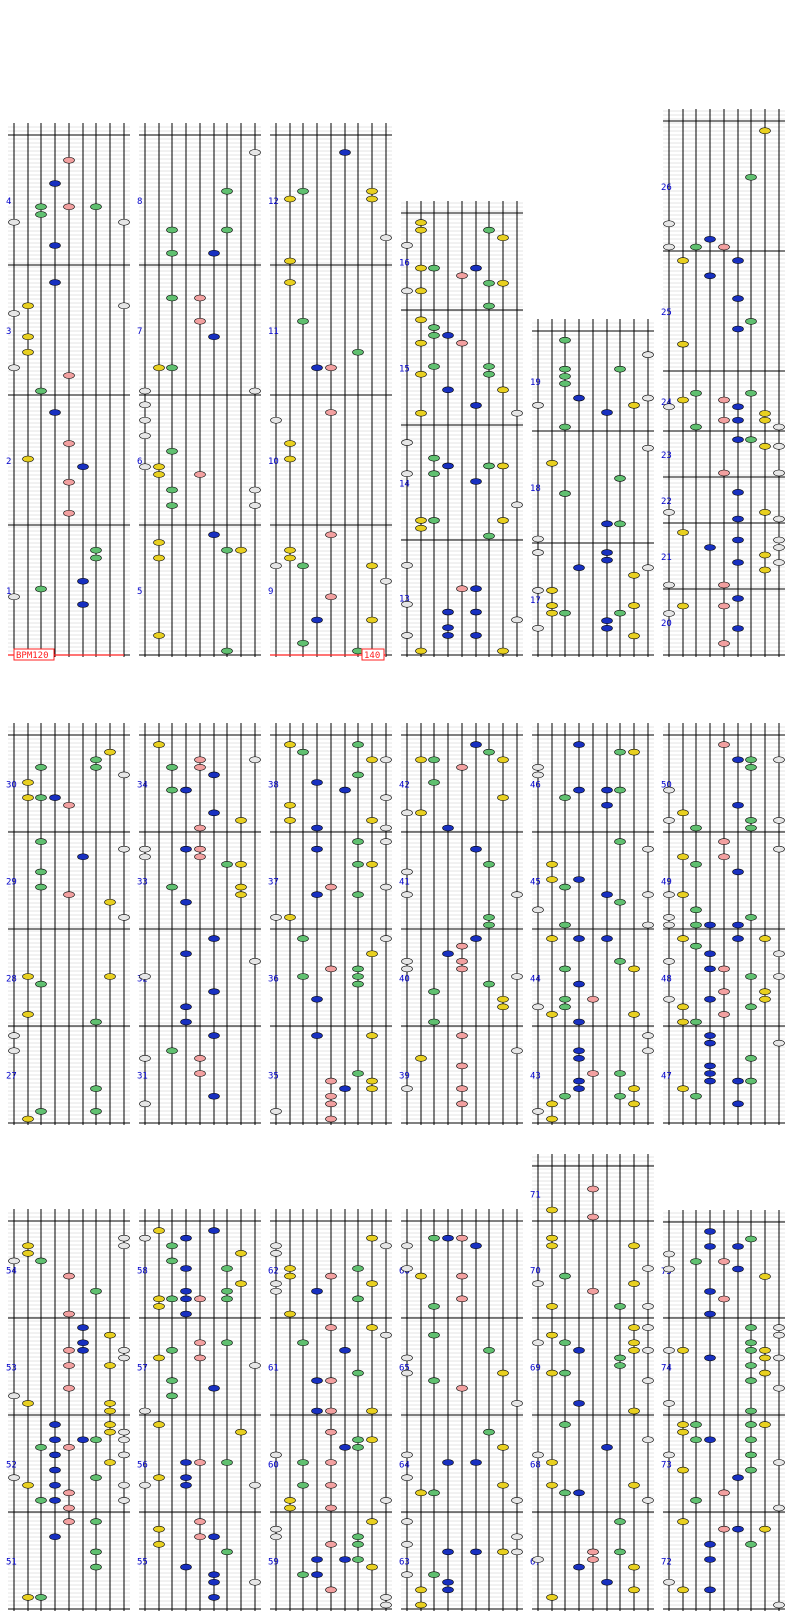 The width and height of the screenshot is (795, 1614). I want to click on measure-number: 35, so click(273, 1077).